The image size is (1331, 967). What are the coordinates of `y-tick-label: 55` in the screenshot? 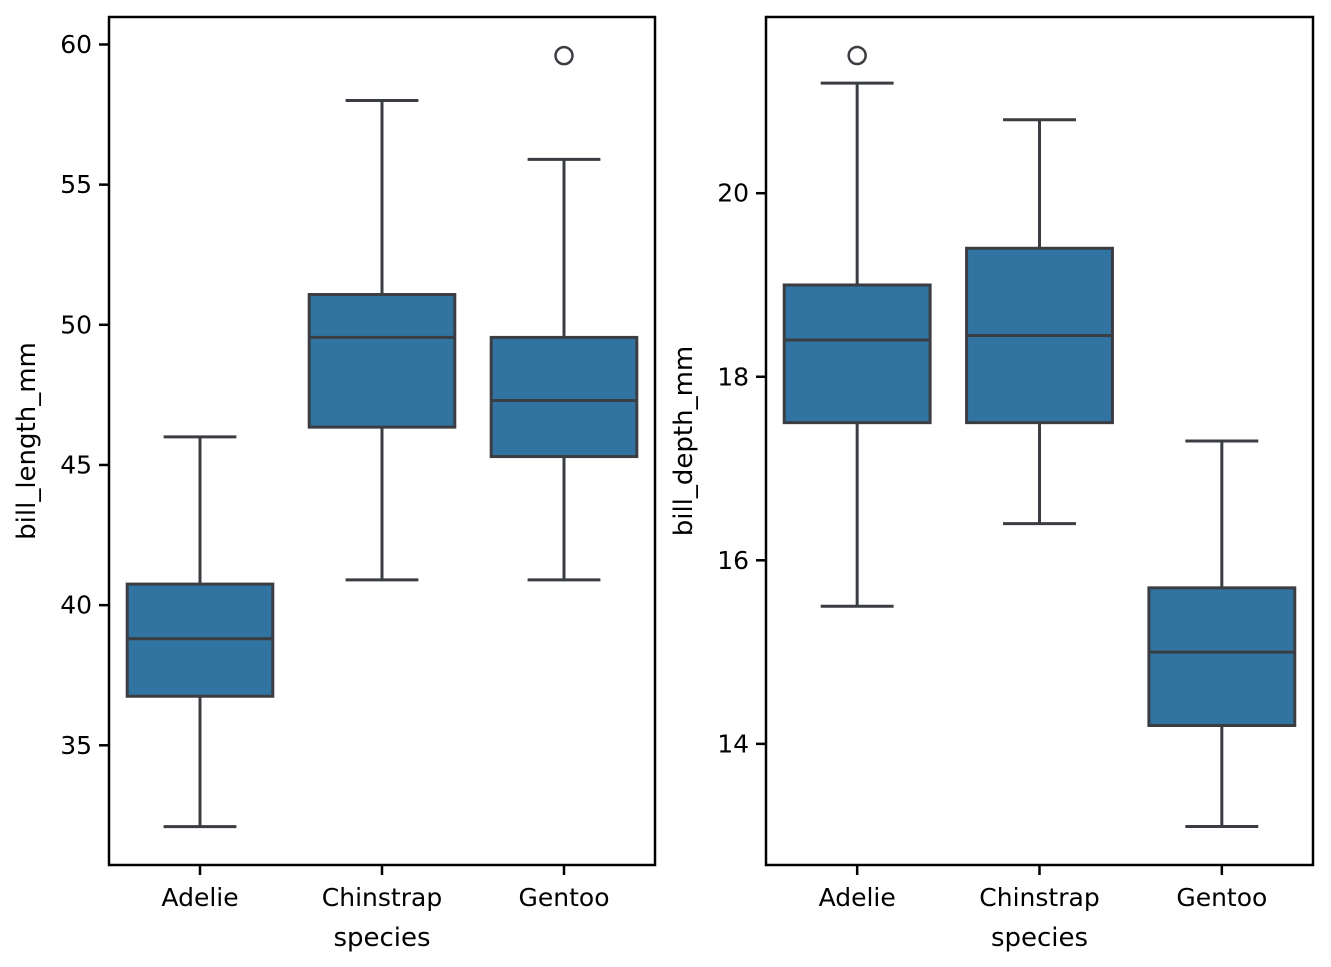 It's located at (76, 184).